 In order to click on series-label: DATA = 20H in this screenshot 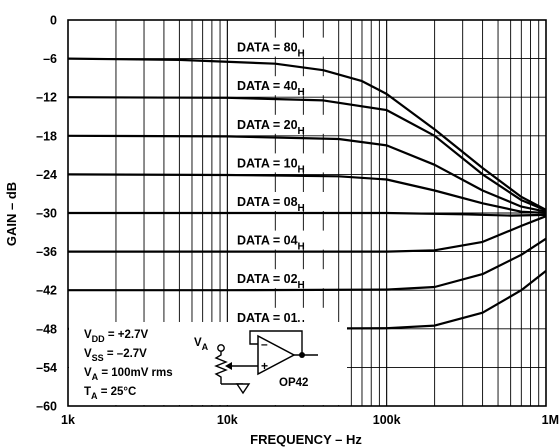, I will do `click(271, 127)`.